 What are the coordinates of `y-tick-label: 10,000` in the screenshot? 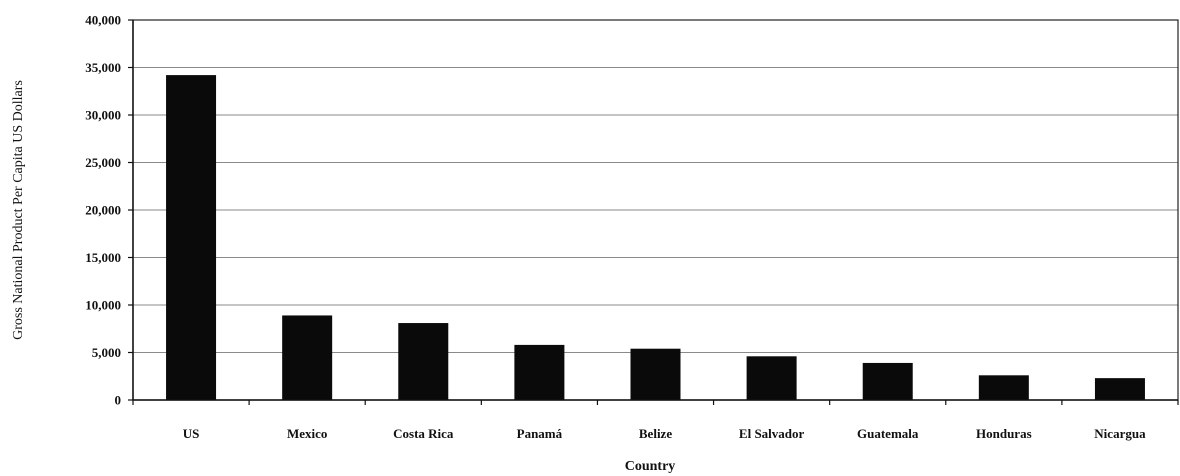 It's located at (103, 305).